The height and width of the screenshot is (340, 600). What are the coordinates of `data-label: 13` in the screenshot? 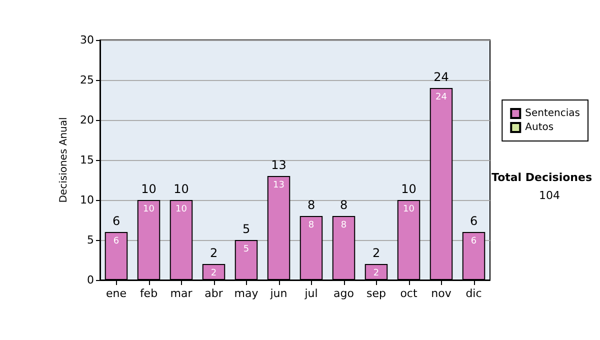 It's located at (278, 185).